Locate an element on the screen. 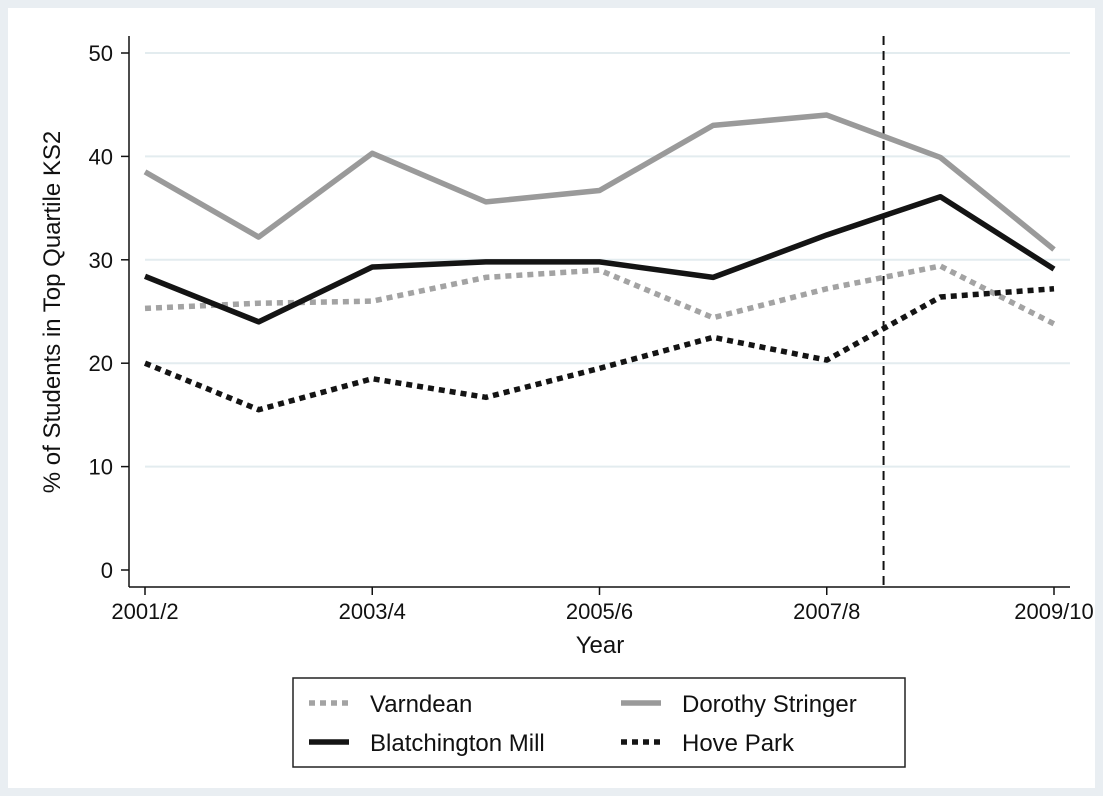 The width and height of the screenshot is (1103, 796). legend-label-varndean: Varndean is located at coordinates (421, 704).